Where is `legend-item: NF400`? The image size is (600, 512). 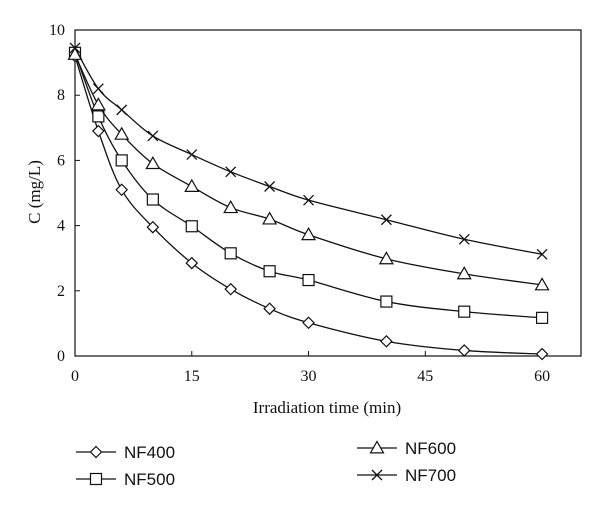 legend-item: NF400 is located at coordinates (125, 452).